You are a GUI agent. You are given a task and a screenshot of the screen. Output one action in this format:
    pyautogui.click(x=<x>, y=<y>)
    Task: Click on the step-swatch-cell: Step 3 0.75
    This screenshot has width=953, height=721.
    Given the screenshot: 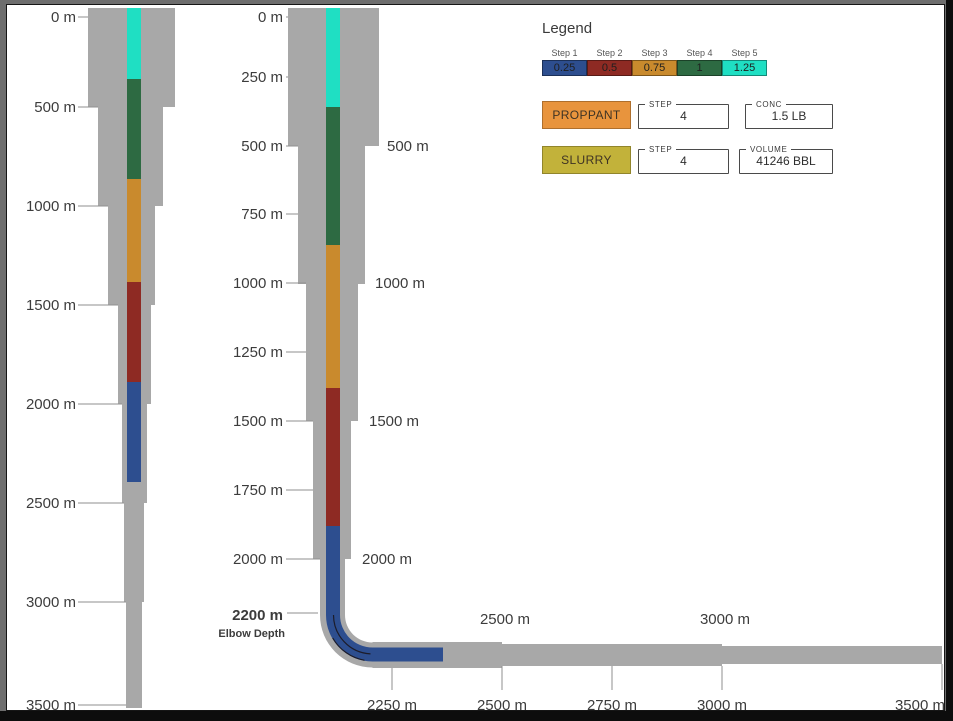 What is the action you would take?
    pyautogui.click(x=654, y=61)
    